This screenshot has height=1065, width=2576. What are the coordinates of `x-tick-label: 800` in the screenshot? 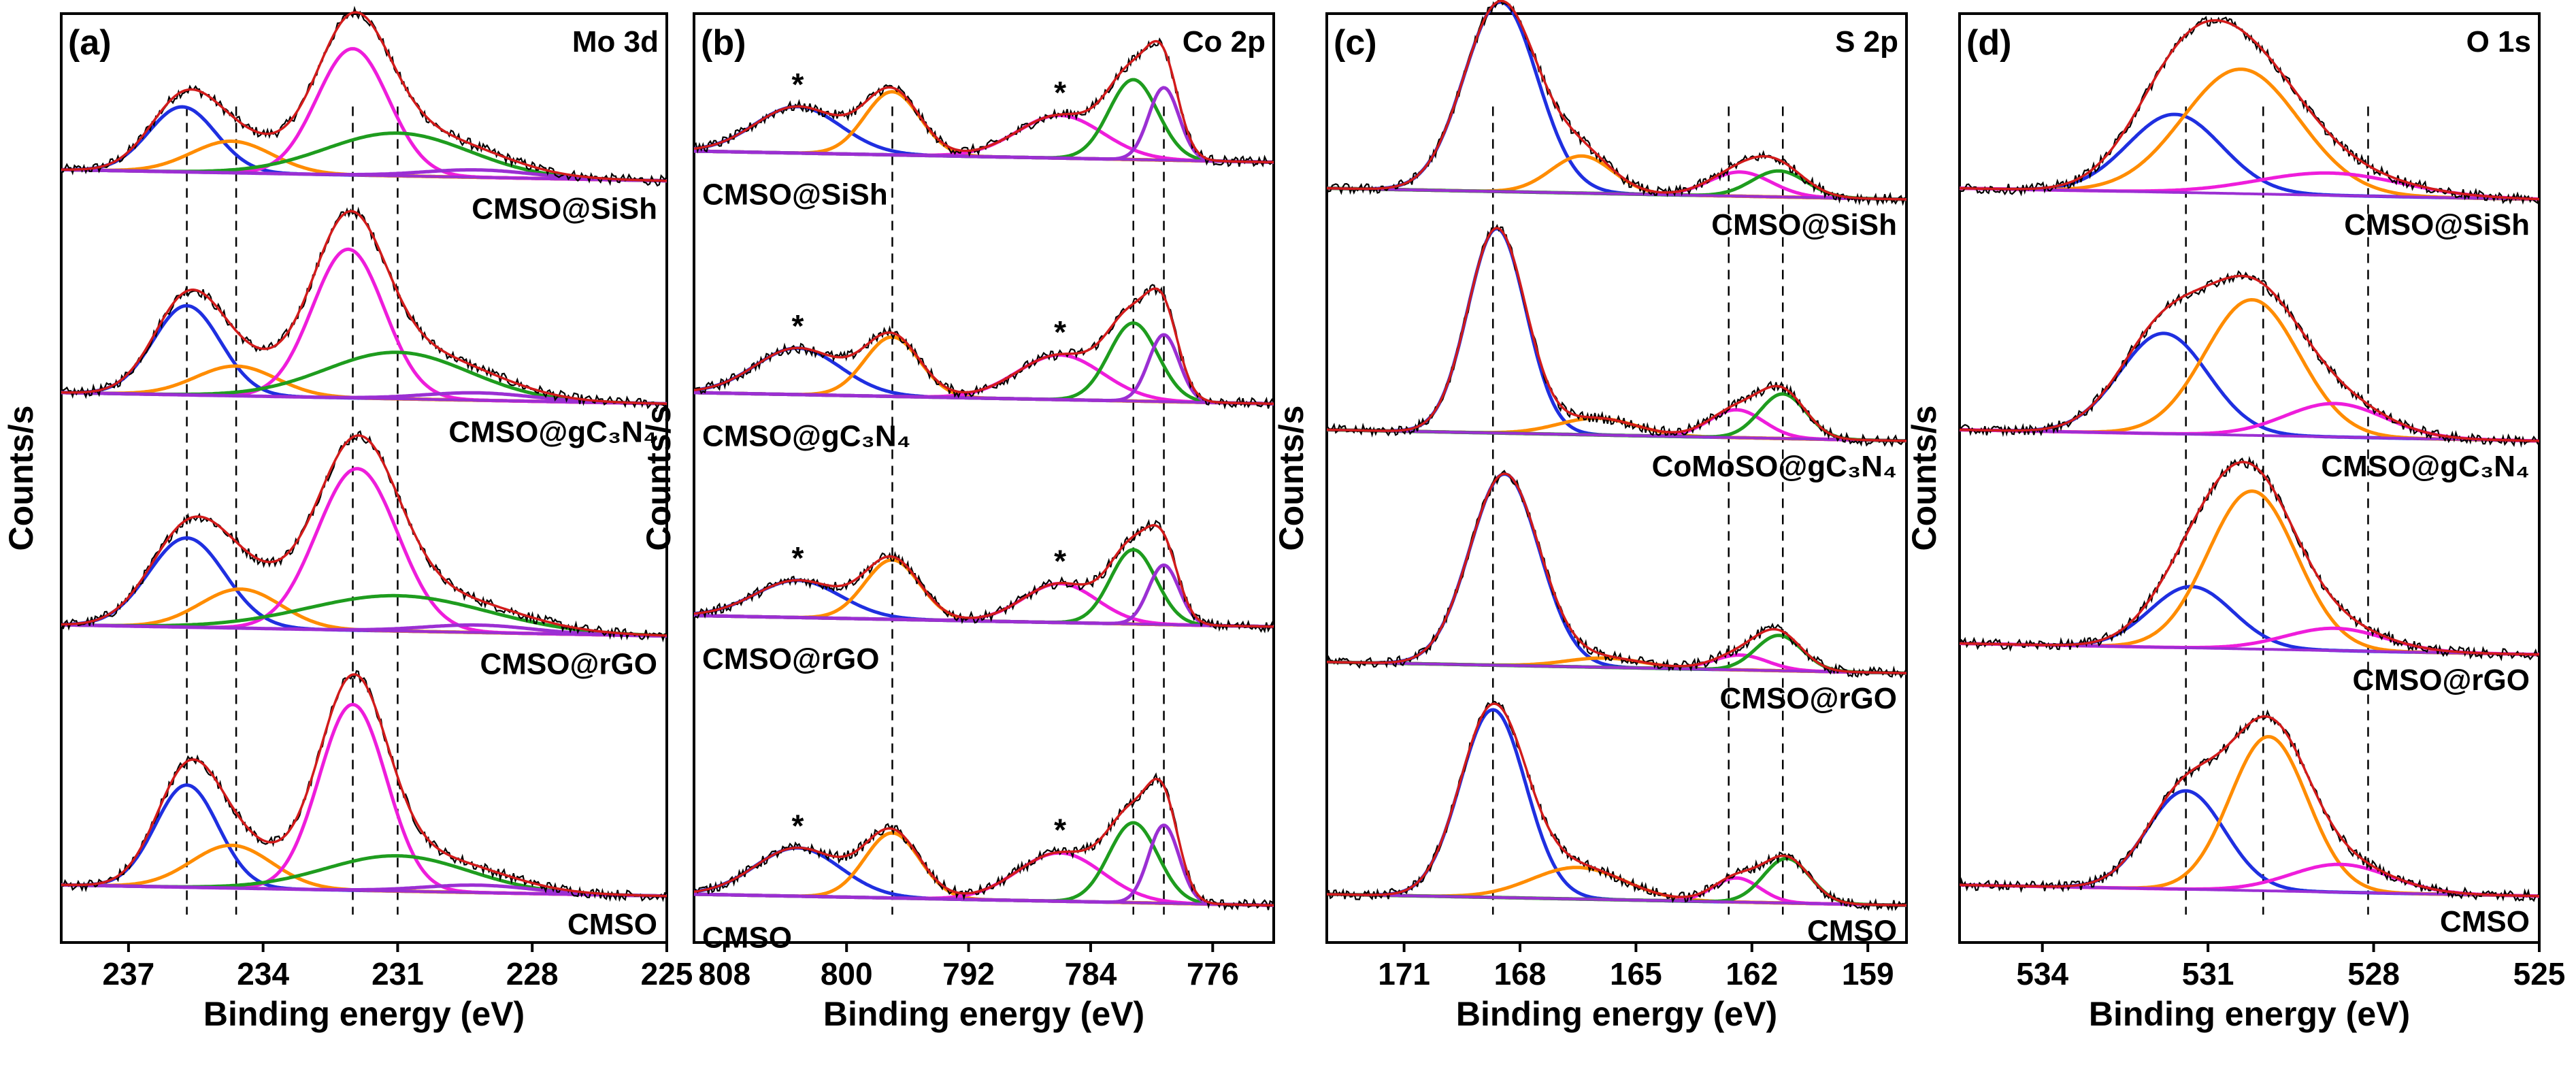 It's located at (847, 974).